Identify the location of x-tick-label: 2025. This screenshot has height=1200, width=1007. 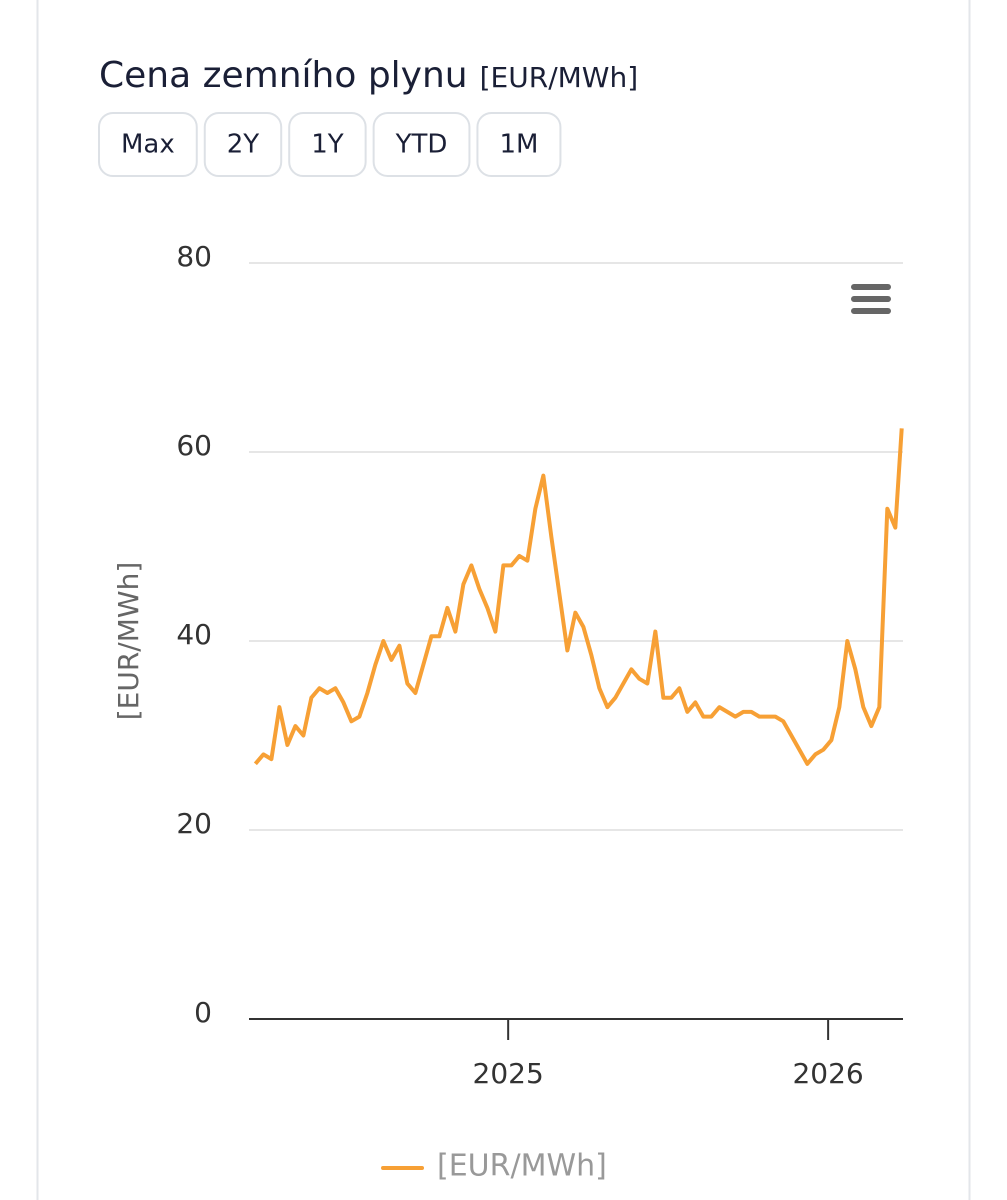
(508, 1073).